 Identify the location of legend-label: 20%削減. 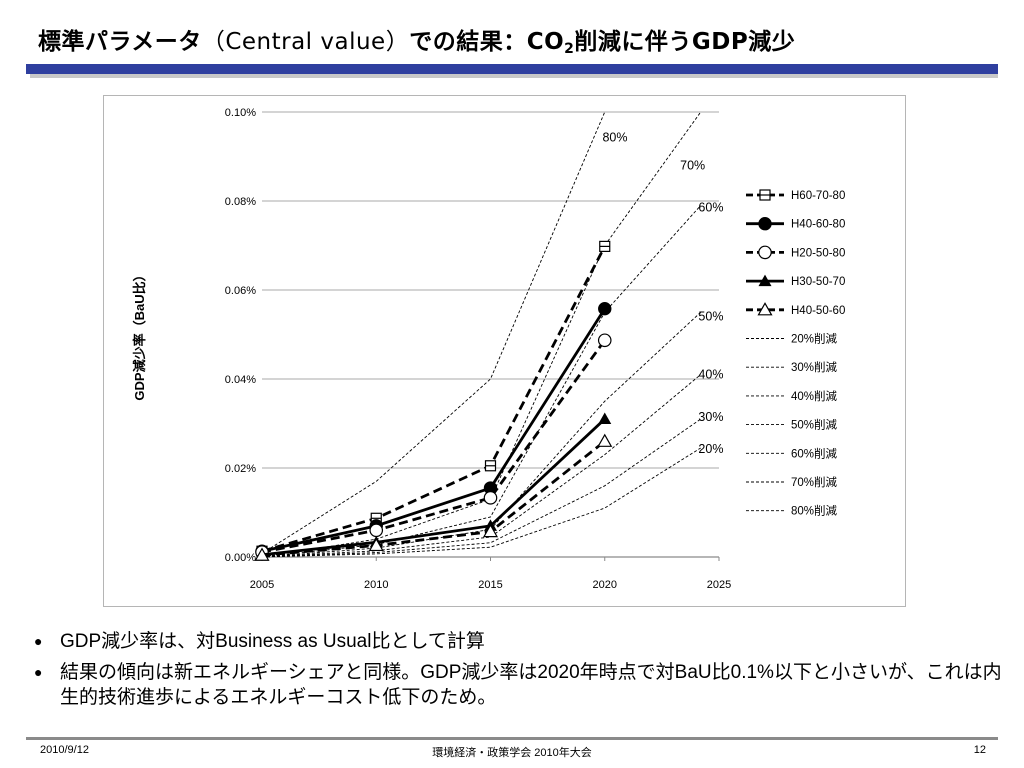
(814, 339).